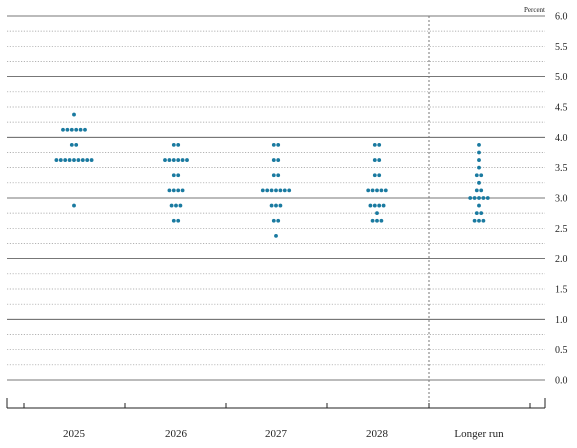 This screenshot has width=577, height=448. What do you see at coordinates (476, 175) in the screenshot?
I see `dot-longer-run-3.375-0` at bounding box center [476, 175].